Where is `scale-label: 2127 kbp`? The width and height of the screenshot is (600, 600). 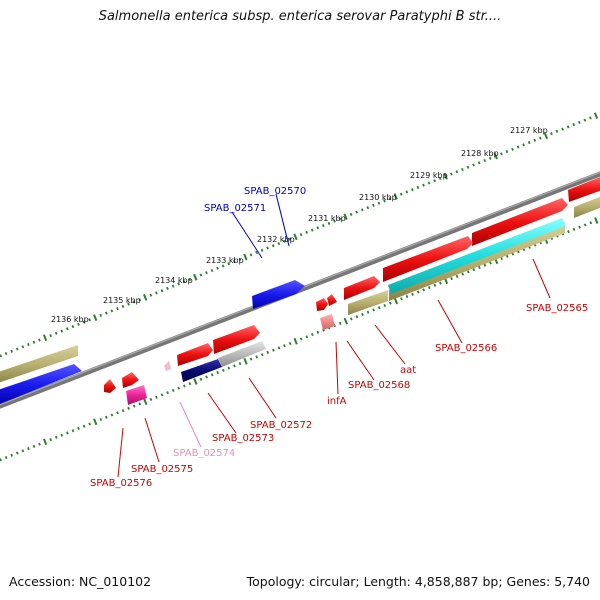 scale-label: 2127 kbp is located at coordinates (529, 130).